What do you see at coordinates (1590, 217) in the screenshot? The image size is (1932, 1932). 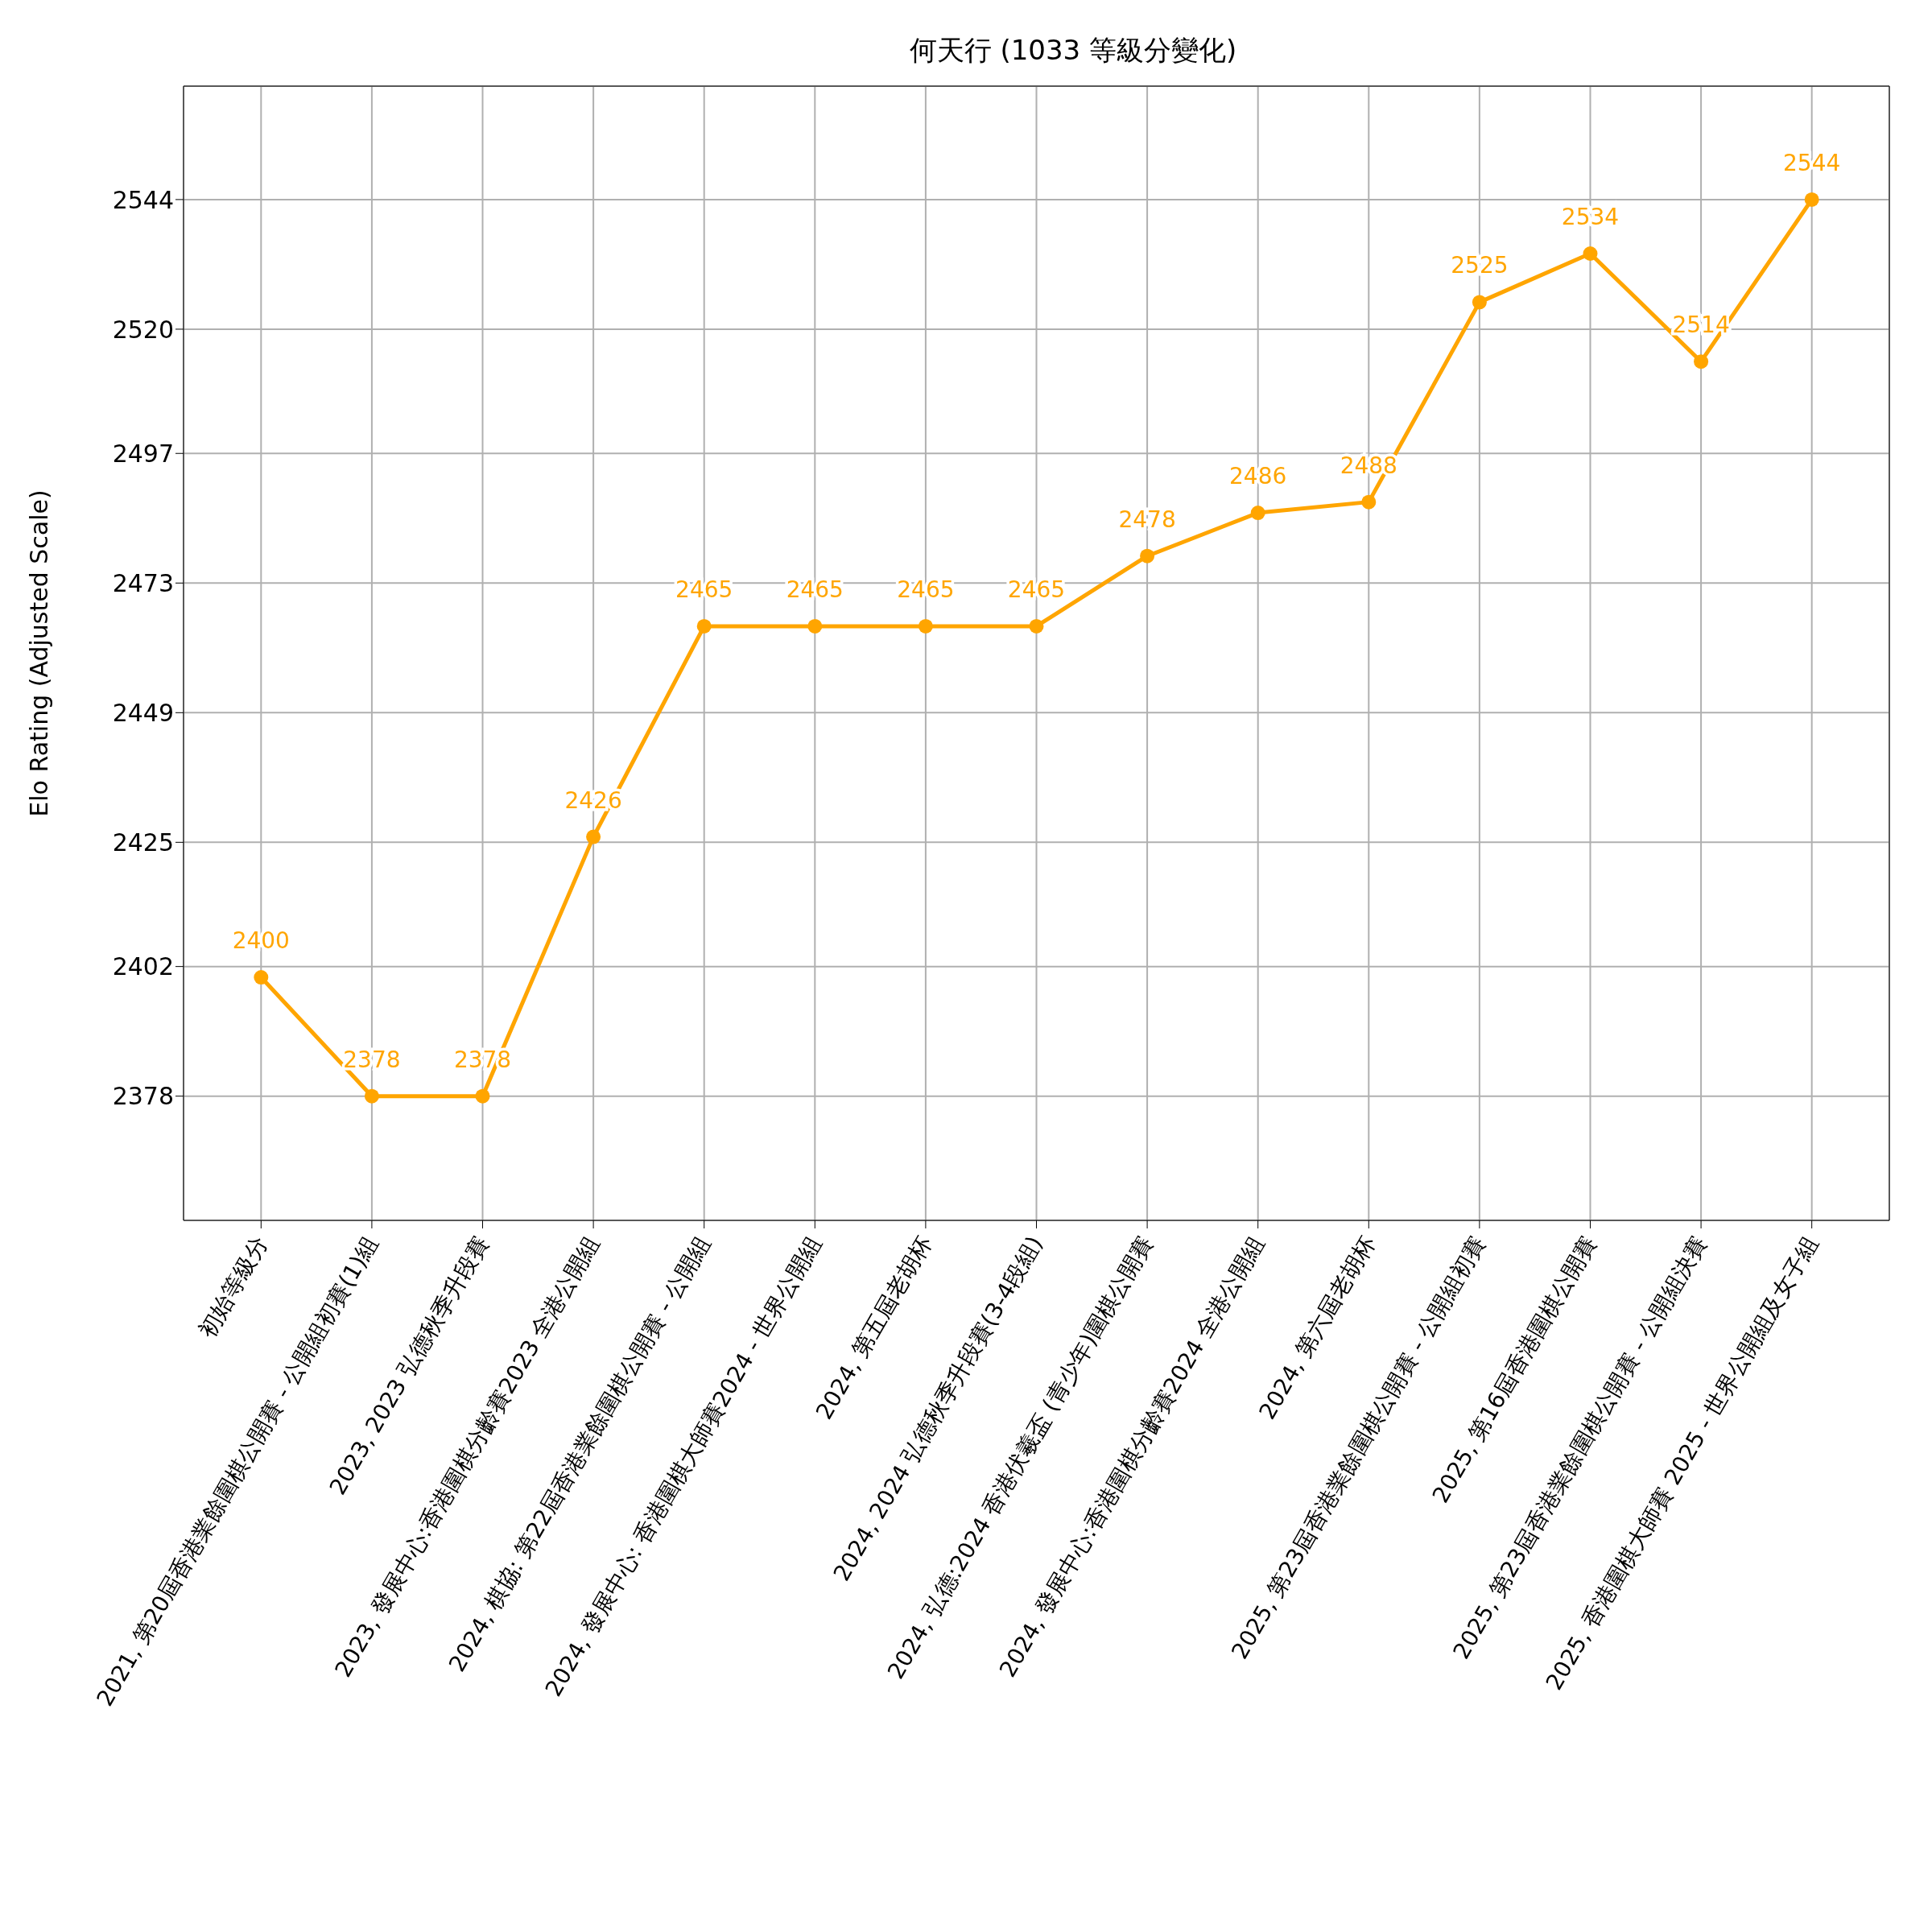 I see `data-label: 2534` at bounding box center [1590, 217].